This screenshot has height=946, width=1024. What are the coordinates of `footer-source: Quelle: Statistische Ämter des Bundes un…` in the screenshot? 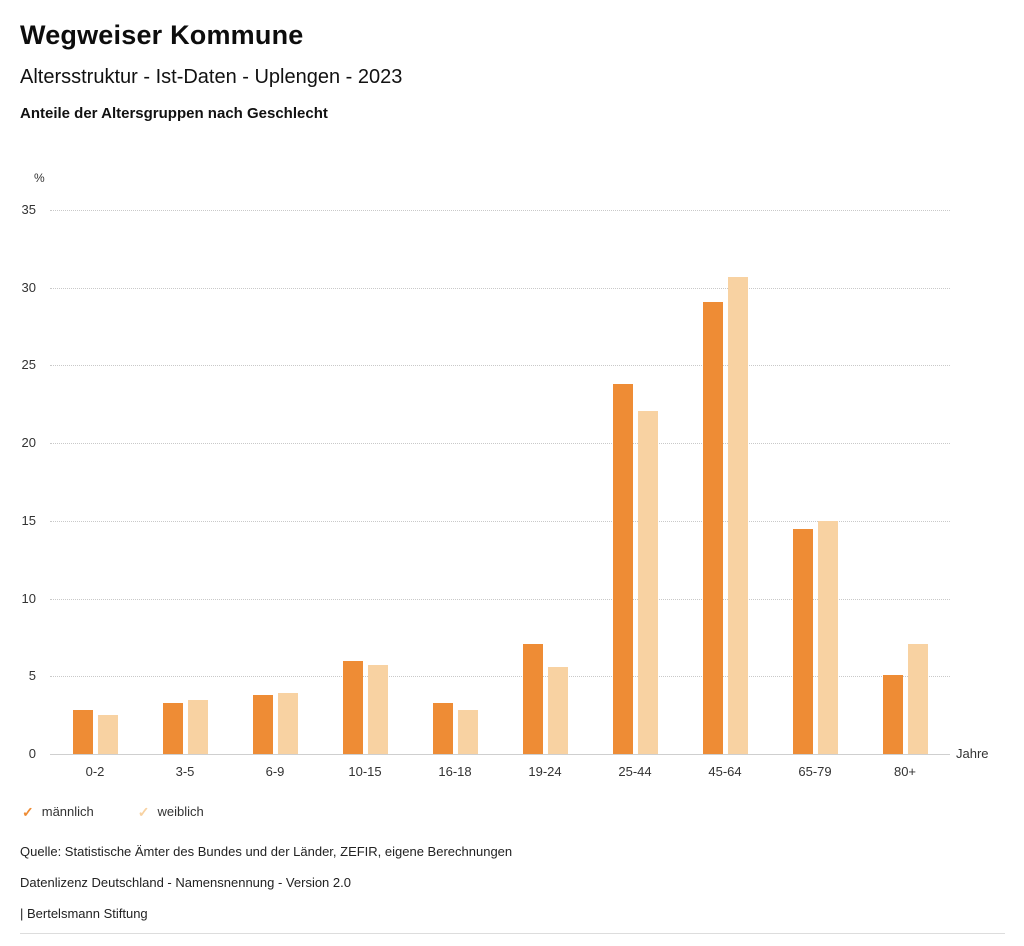 It's located at (266, 851).